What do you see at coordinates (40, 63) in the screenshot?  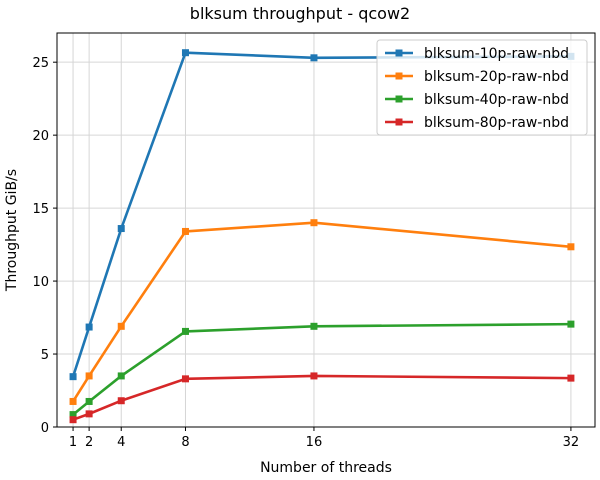 I see `y-tick-label: 25` at bounding box center [40, 63].